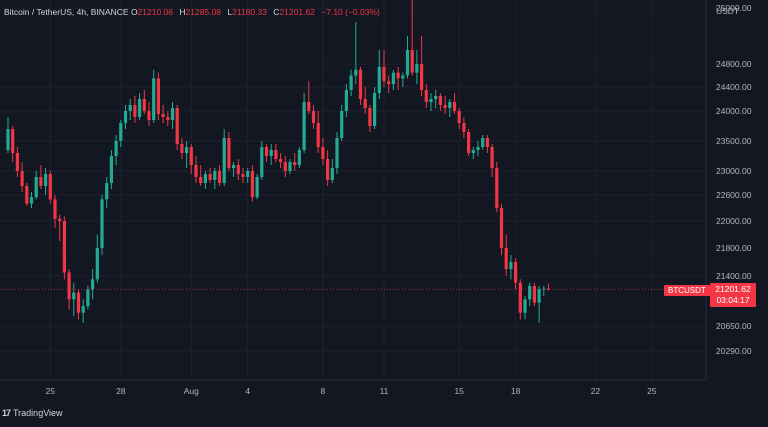 The width and height of the screenshot is (768, 427). What do you see at coordinates (323, 391) in the screenshot?
I see `time-tick-label: 8` at bounding box center [323, 391].